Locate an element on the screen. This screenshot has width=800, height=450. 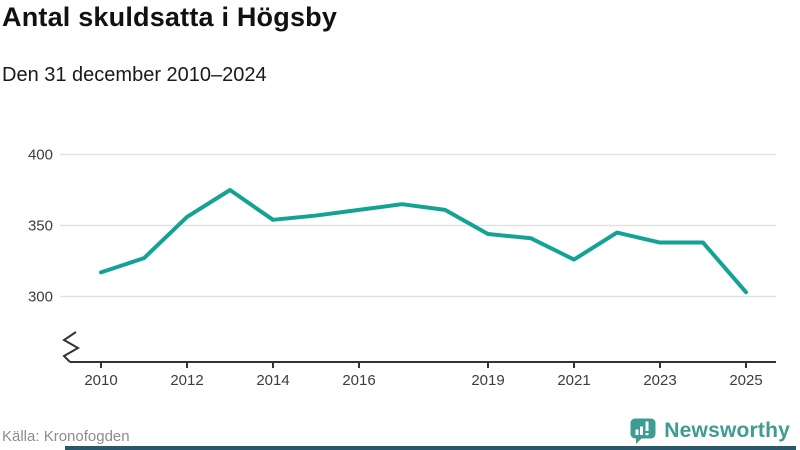
x-tick-label-2012: 2012 is located at coordinates (186, 380).